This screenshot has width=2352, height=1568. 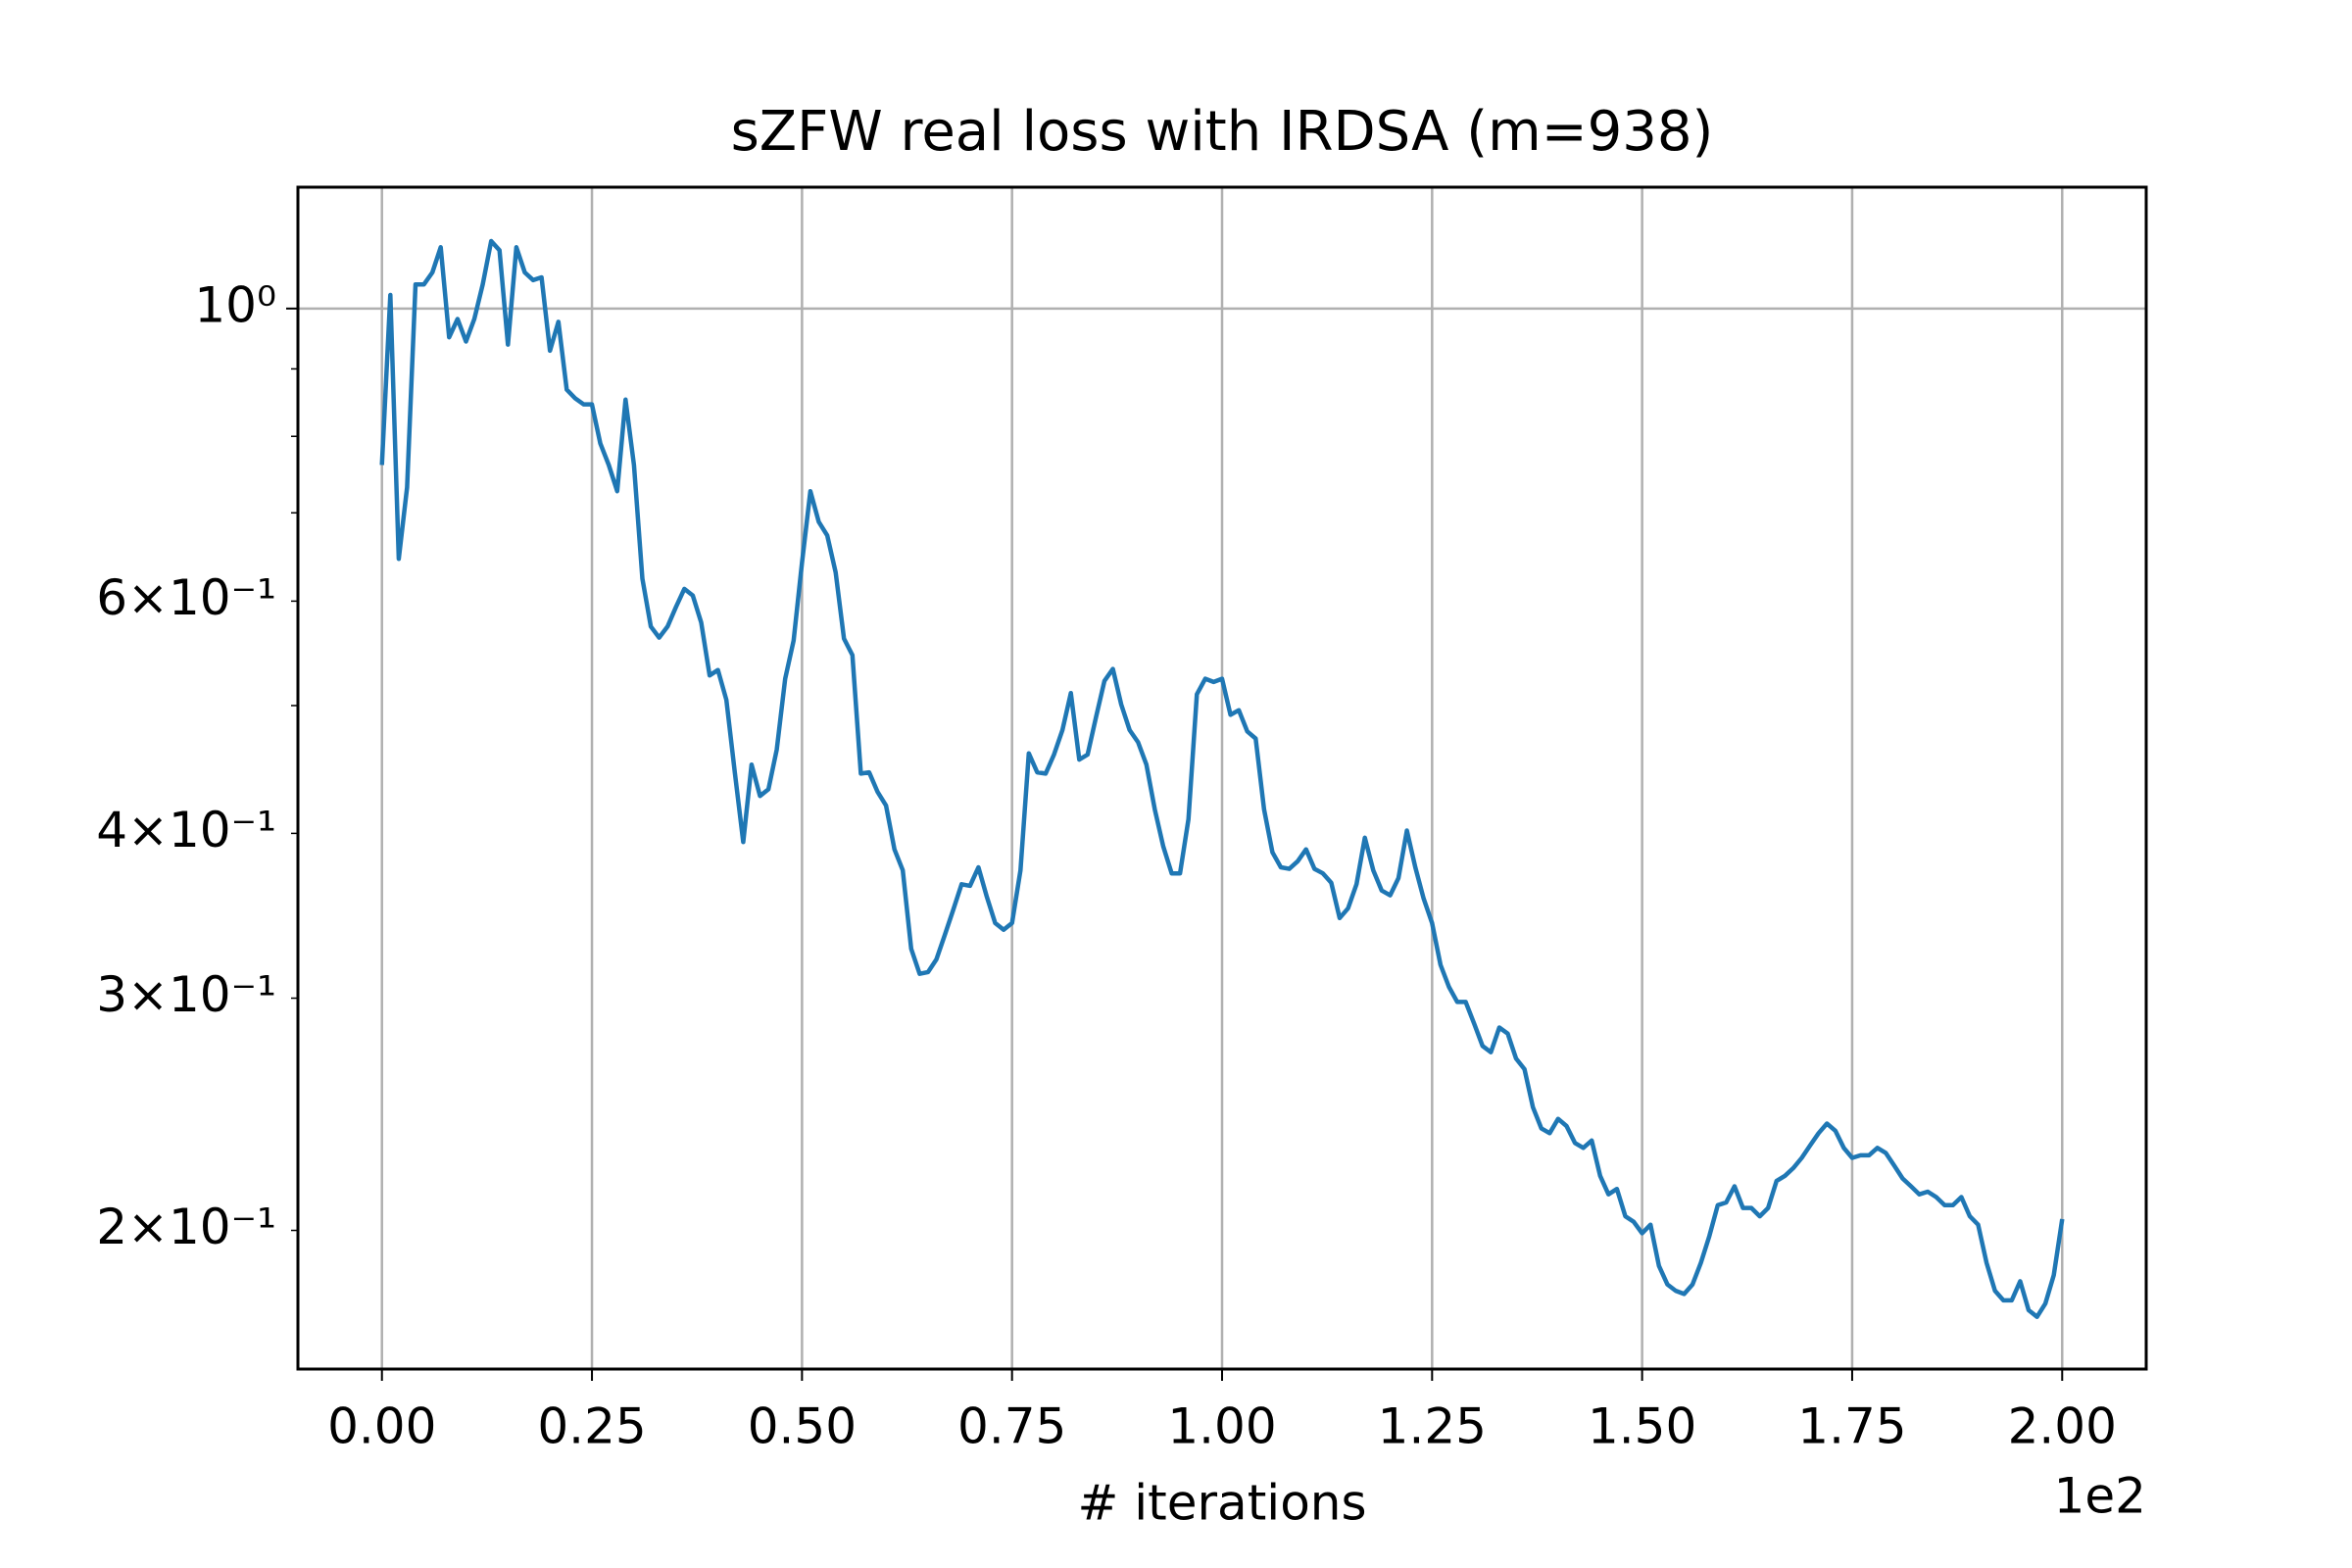 What do you see at coordinates (381, 1426) in the screenshot?
I see `x-tick-label: 0.00` at bounding box center [381, 1426].